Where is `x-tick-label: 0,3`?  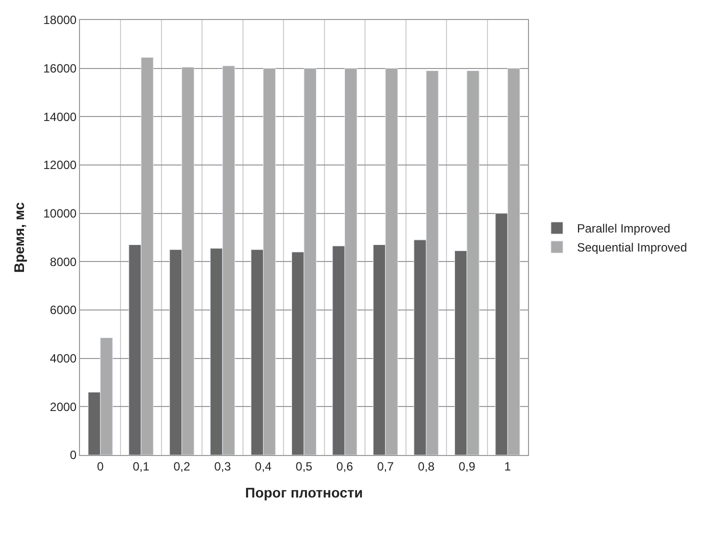 x-tick-label: 0,3 is located at coordinates (223, 466).